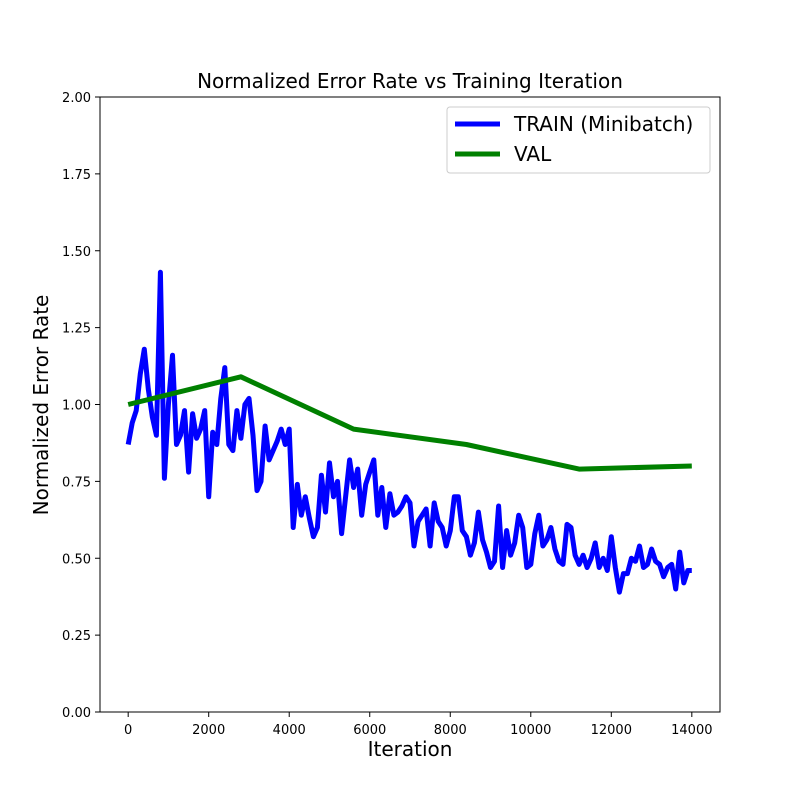 This screenshot has width=800, height=800. What do you see at coordinates (691, 730) in the screenshot?
I see `x-tick-label: 14000` at bounding box center [691, 730].